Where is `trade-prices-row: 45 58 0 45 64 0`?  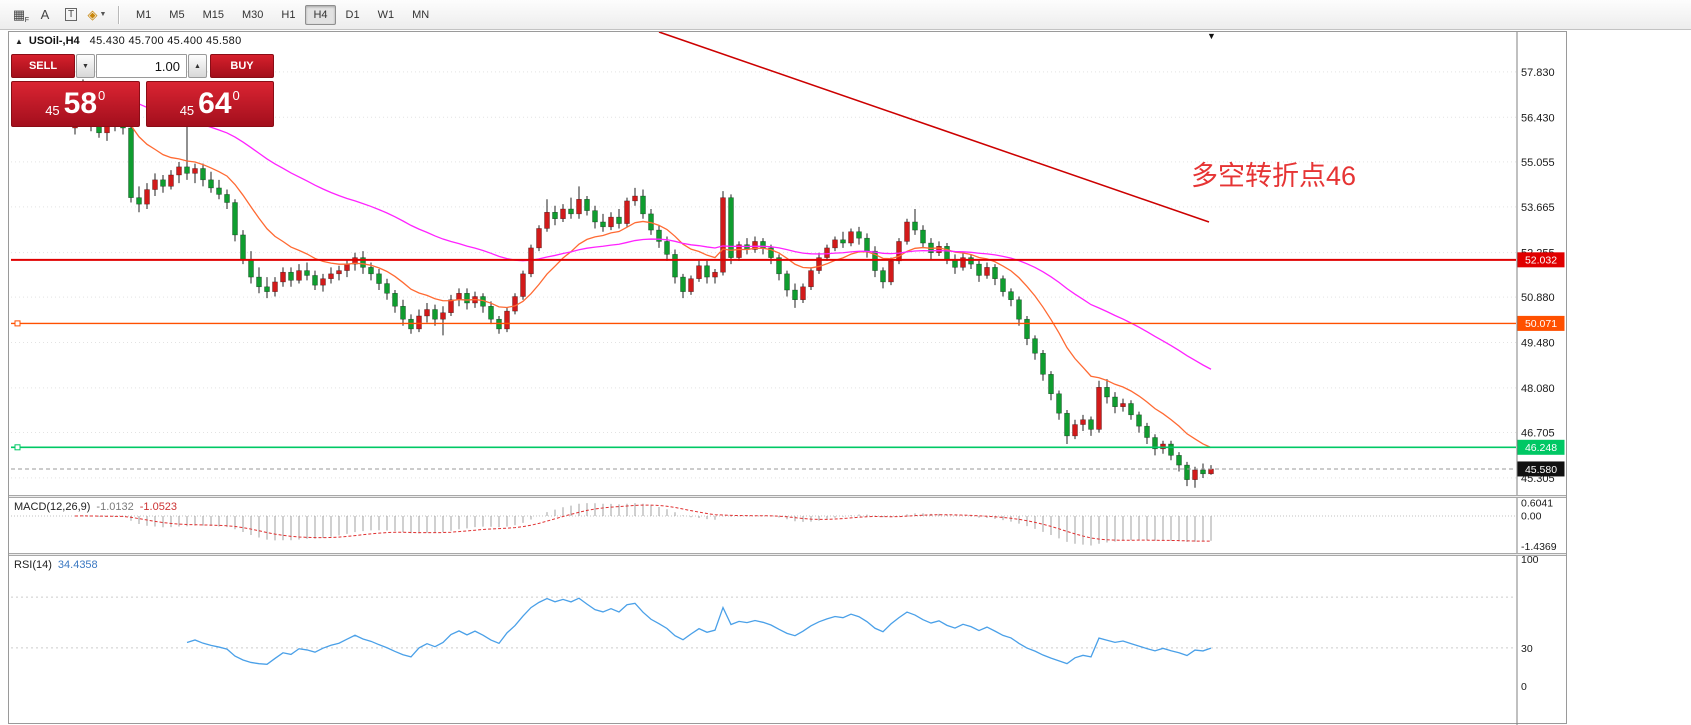
trade-prices-row: 45 58 0 45 64 0 is located at coordinates (142, 104).